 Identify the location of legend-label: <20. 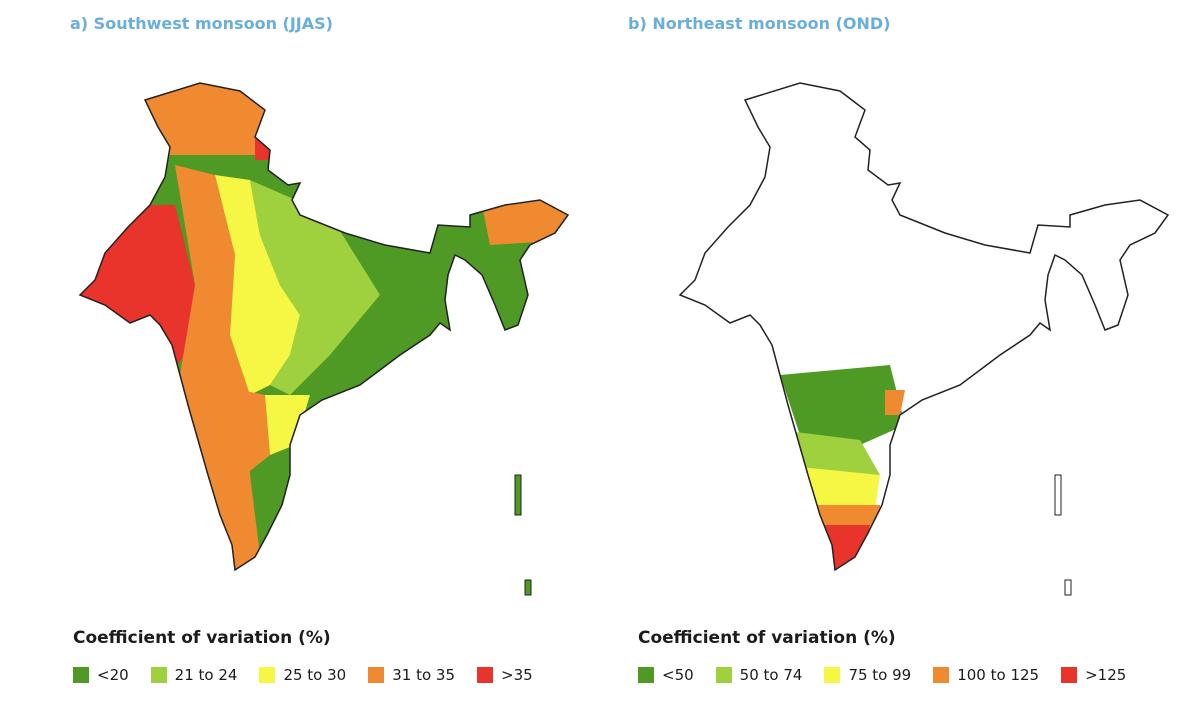
(113, 675).